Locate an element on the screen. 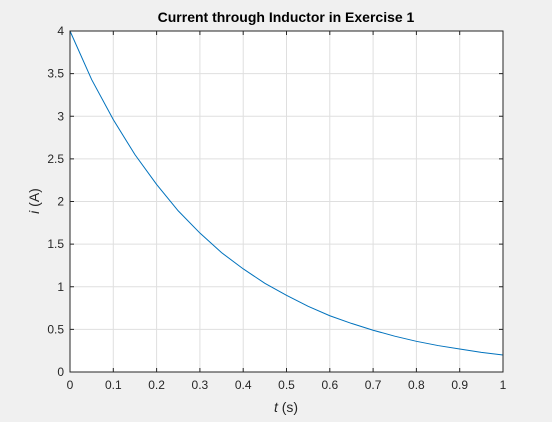 The height and width of the screenshot is (422, 552). y-tick-label: 4 is located at coordinates (60, 31).